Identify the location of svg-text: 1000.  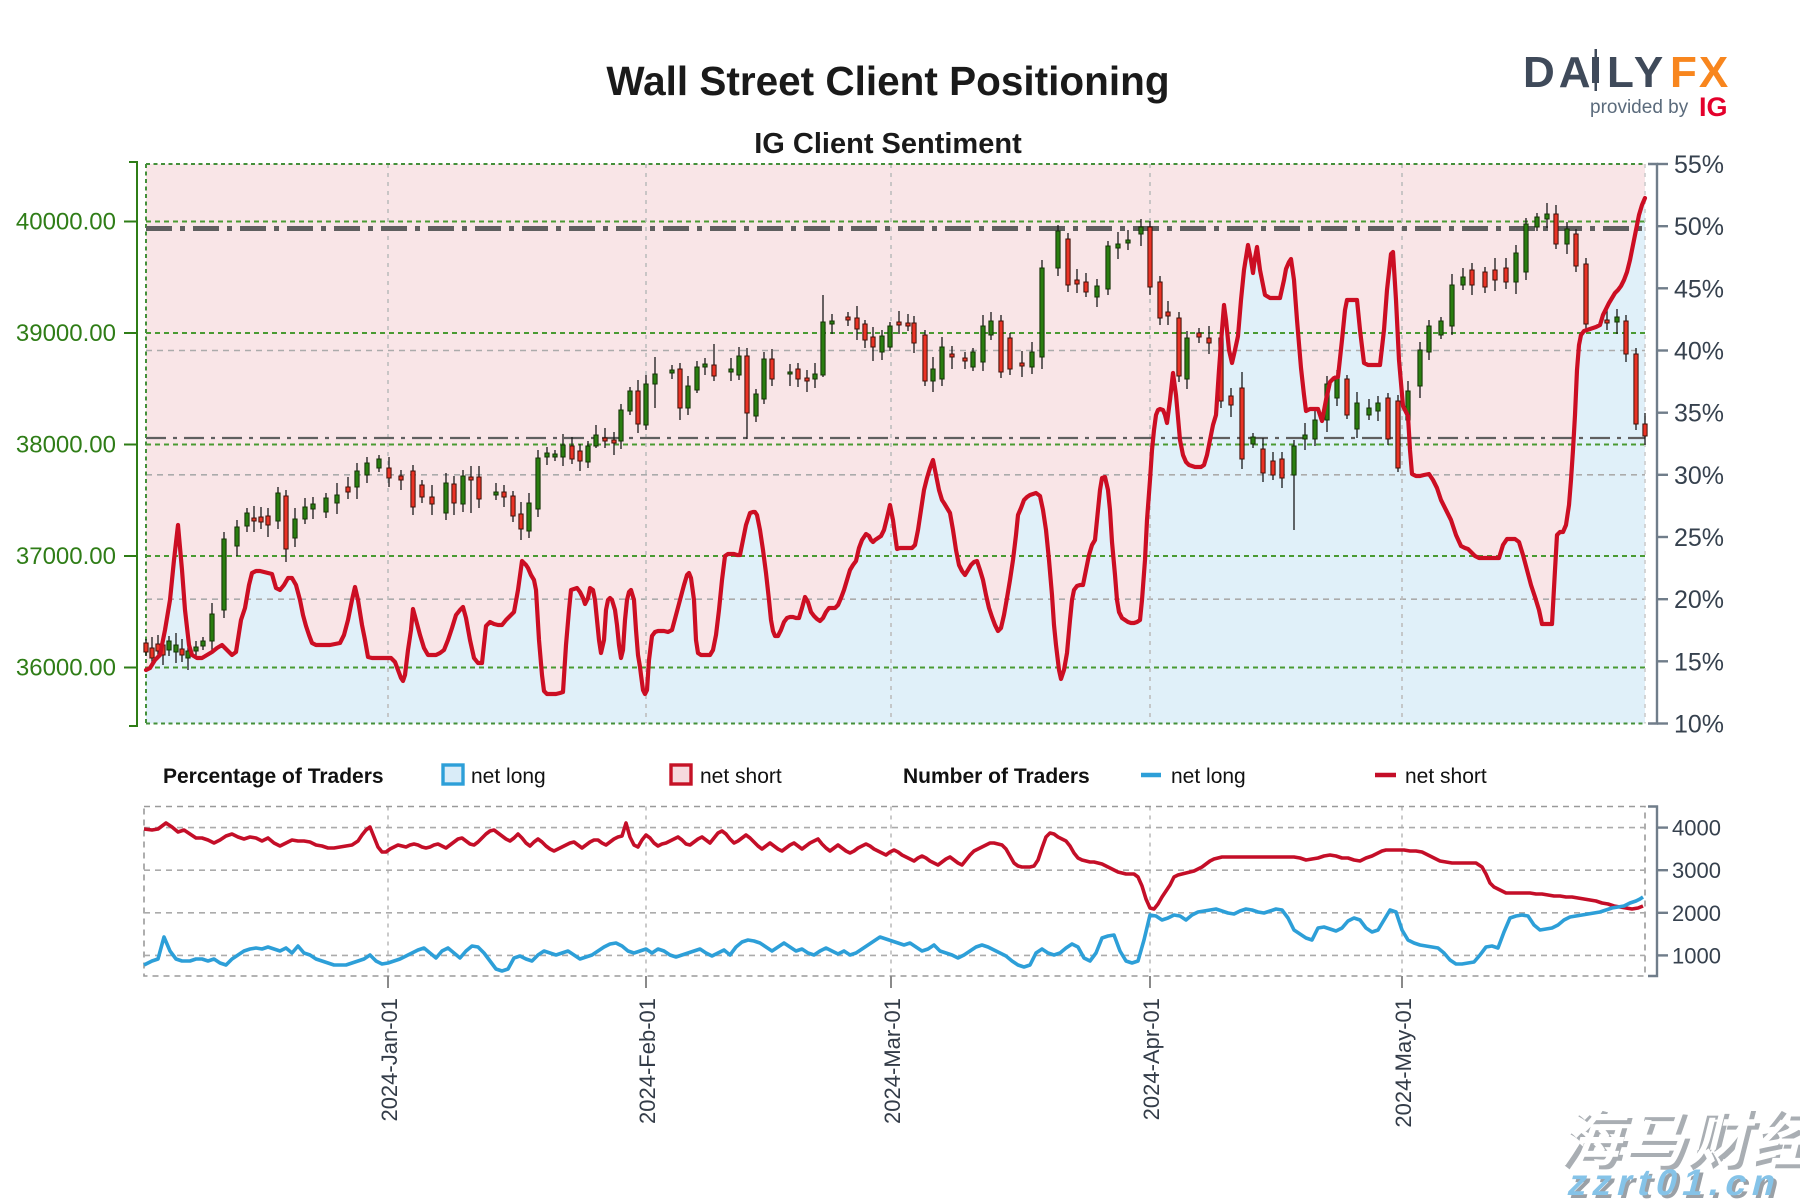
(1696, 955).